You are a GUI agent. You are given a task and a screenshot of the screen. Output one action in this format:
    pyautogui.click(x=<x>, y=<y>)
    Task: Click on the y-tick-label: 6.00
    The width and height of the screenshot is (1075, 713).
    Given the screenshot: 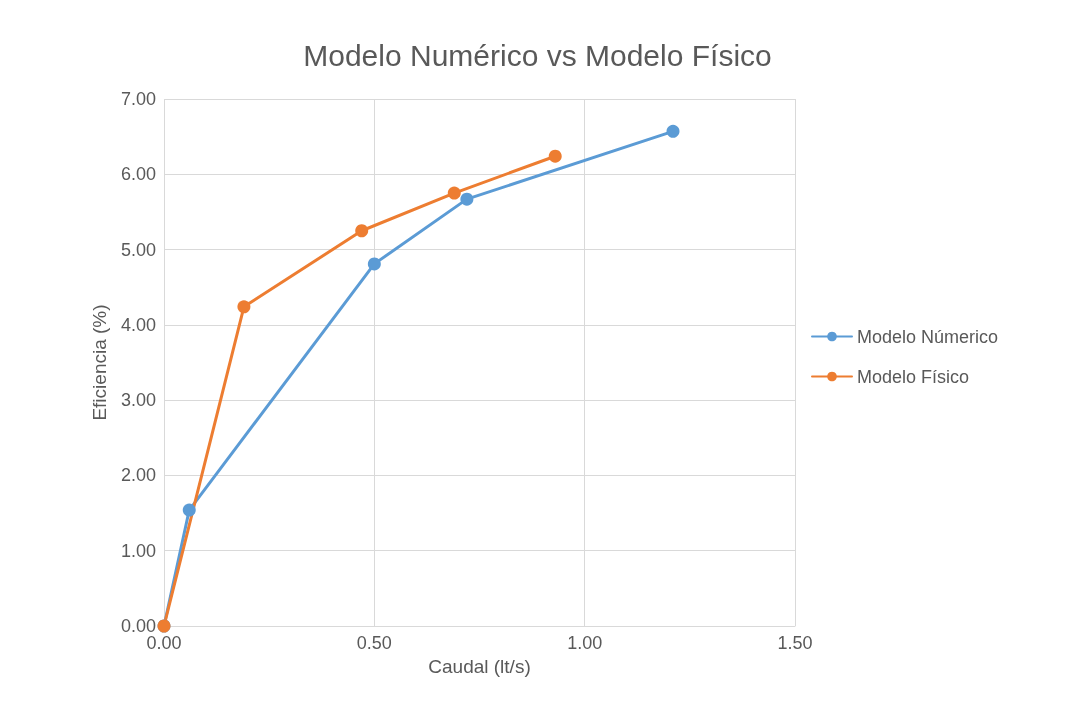 What is the action you would take?
    pyautogui.click(x=138, y=174)
    